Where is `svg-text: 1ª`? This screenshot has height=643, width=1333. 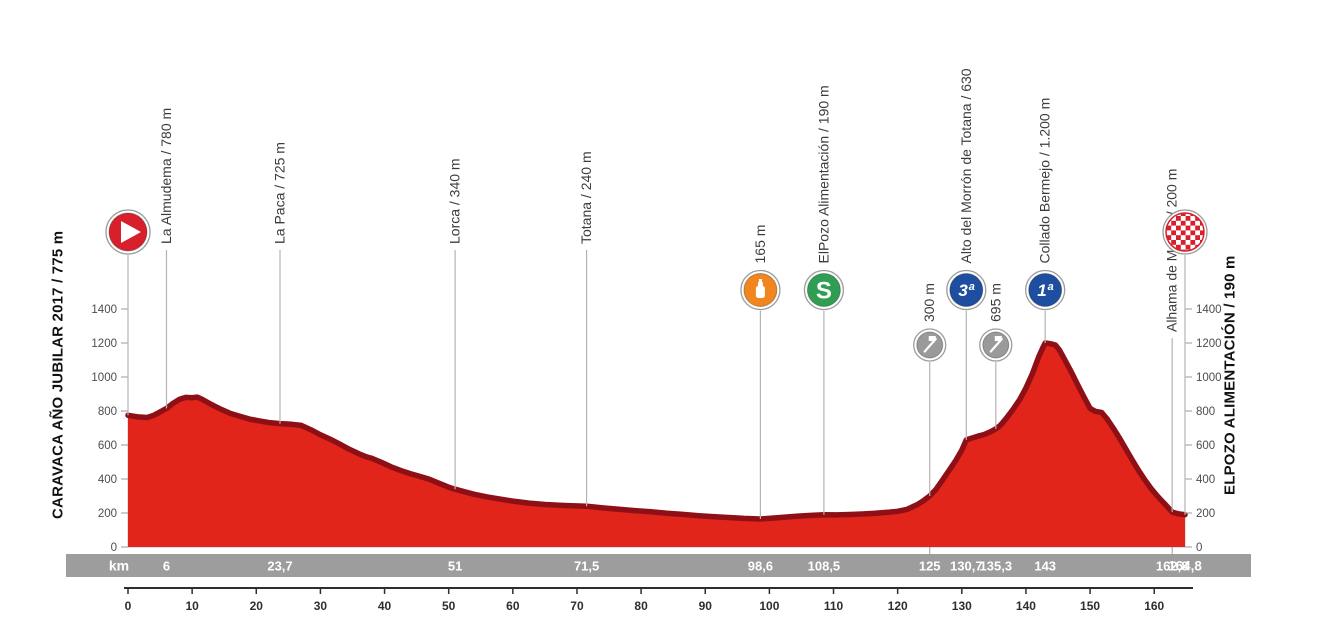
svg-text: 1ª is located at coordinates (1045, 290).